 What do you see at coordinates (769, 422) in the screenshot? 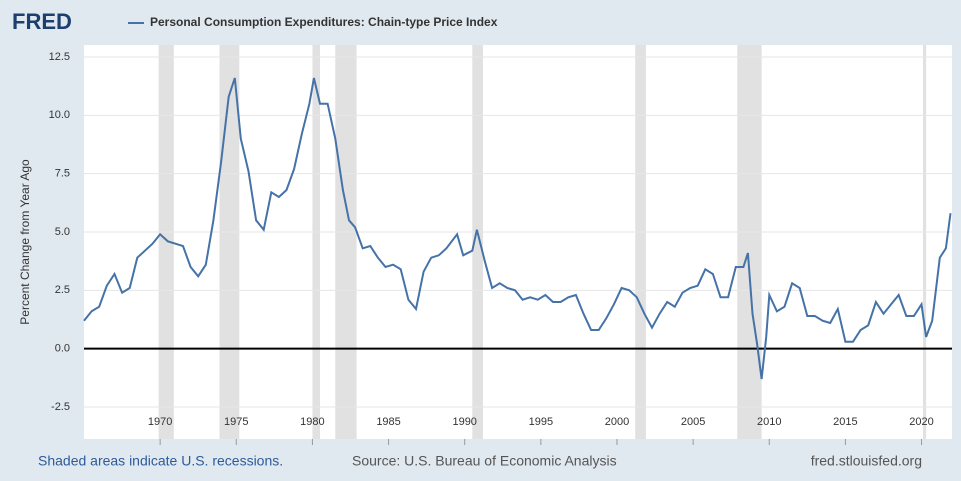
I see `x-tick-label: 2010` at bounding box center [769, 422].